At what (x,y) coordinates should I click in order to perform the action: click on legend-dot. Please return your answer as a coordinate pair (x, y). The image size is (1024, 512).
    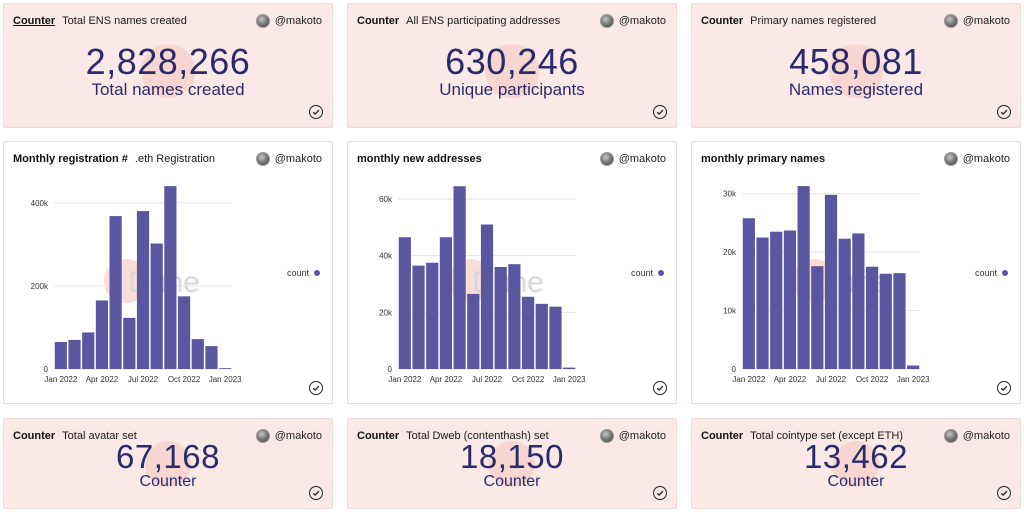
    Looking at the image, I should click on (661, 273).